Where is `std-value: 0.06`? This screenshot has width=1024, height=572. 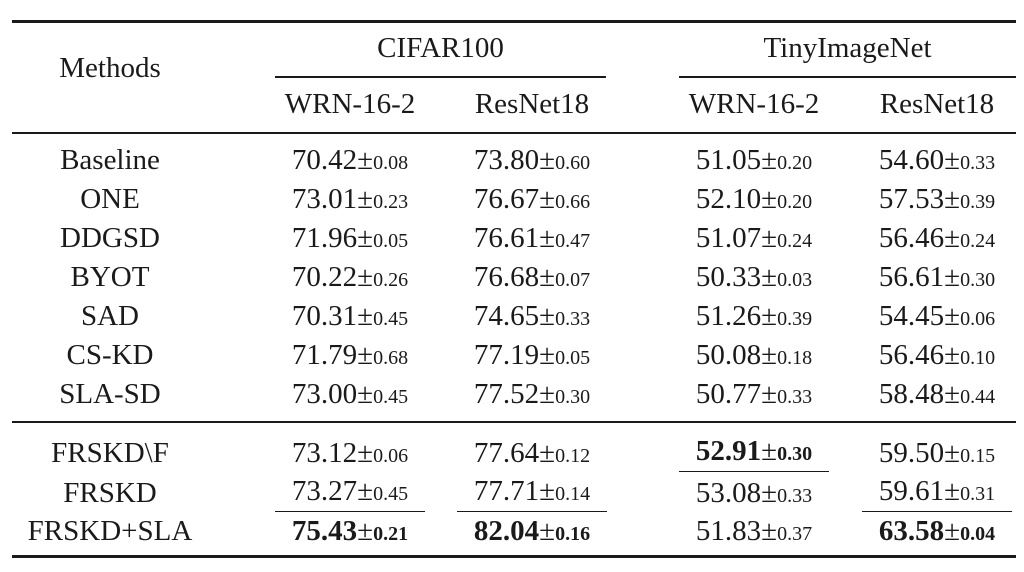
std-value: 0.06 is located at coordinates (391, 456).